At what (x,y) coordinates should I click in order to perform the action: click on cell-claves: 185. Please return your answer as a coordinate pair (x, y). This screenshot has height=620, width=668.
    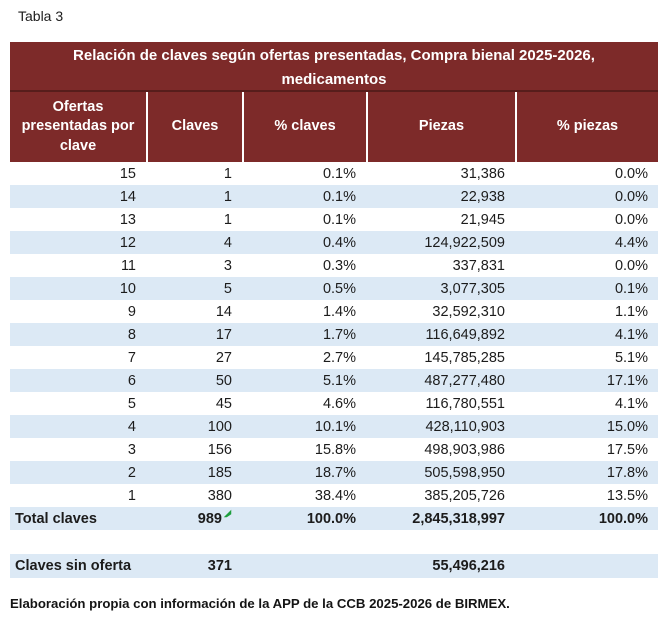
    Looking at the image, I should click on (194, 473).